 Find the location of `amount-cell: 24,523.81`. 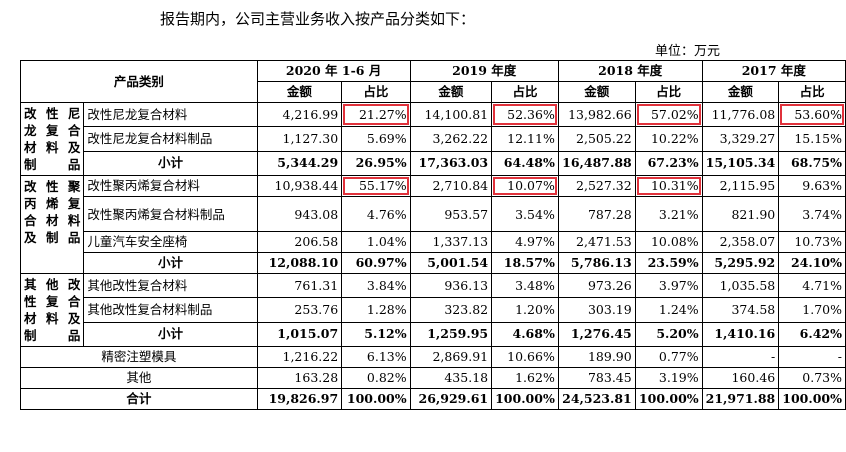

amount-cell: 24,523.81 is located at coordinates (596, 399).